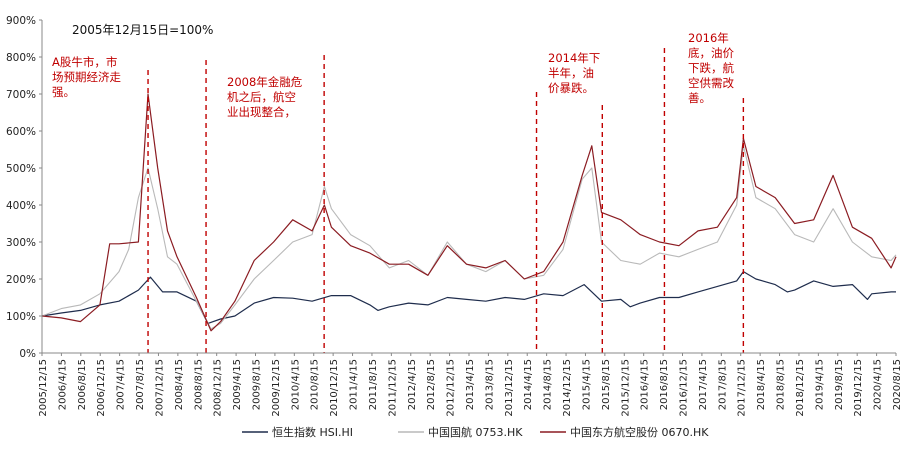 Image resolution: width=900 pixels, height=467 pixels. What do you see at coordinates (470, 384) in the screenshot?
I see `x-tick-label: 2013/4/15` at bounding box center [470, 384].